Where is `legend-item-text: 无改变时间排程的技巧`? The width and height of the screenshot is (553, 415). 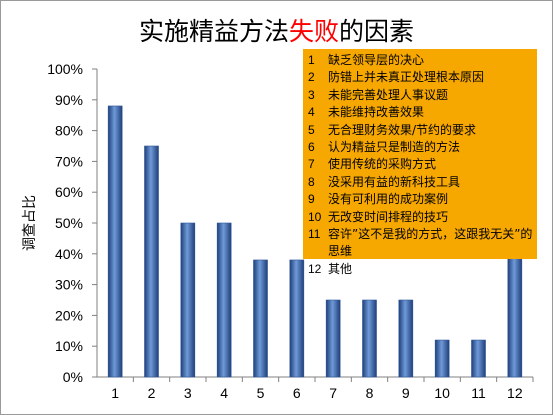
legend-item-text: 无改变时间排程的技巧 is located at coordinates (388, 216).